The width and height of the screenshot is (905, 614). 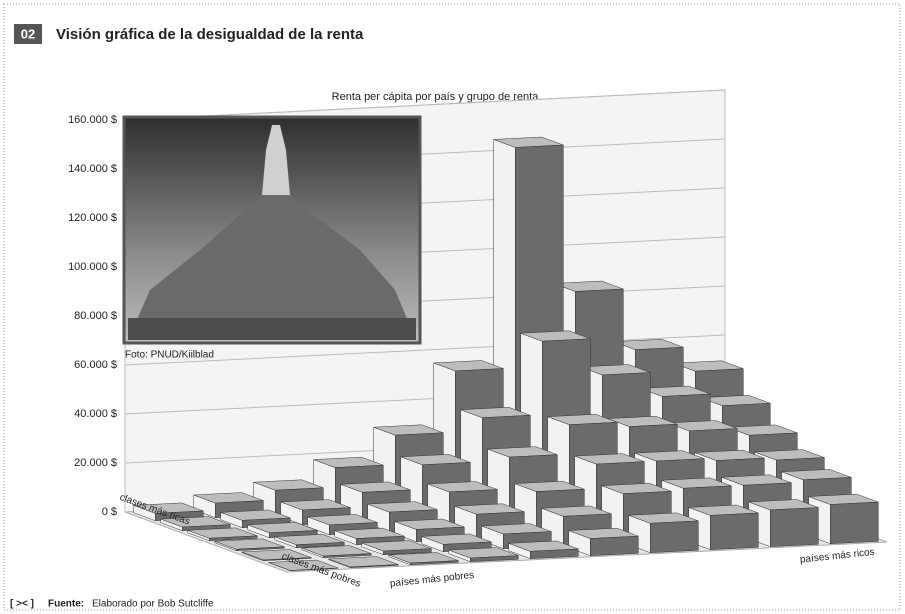 I want to click on x-start-label: países más pobres, so click(x=431, y=580).